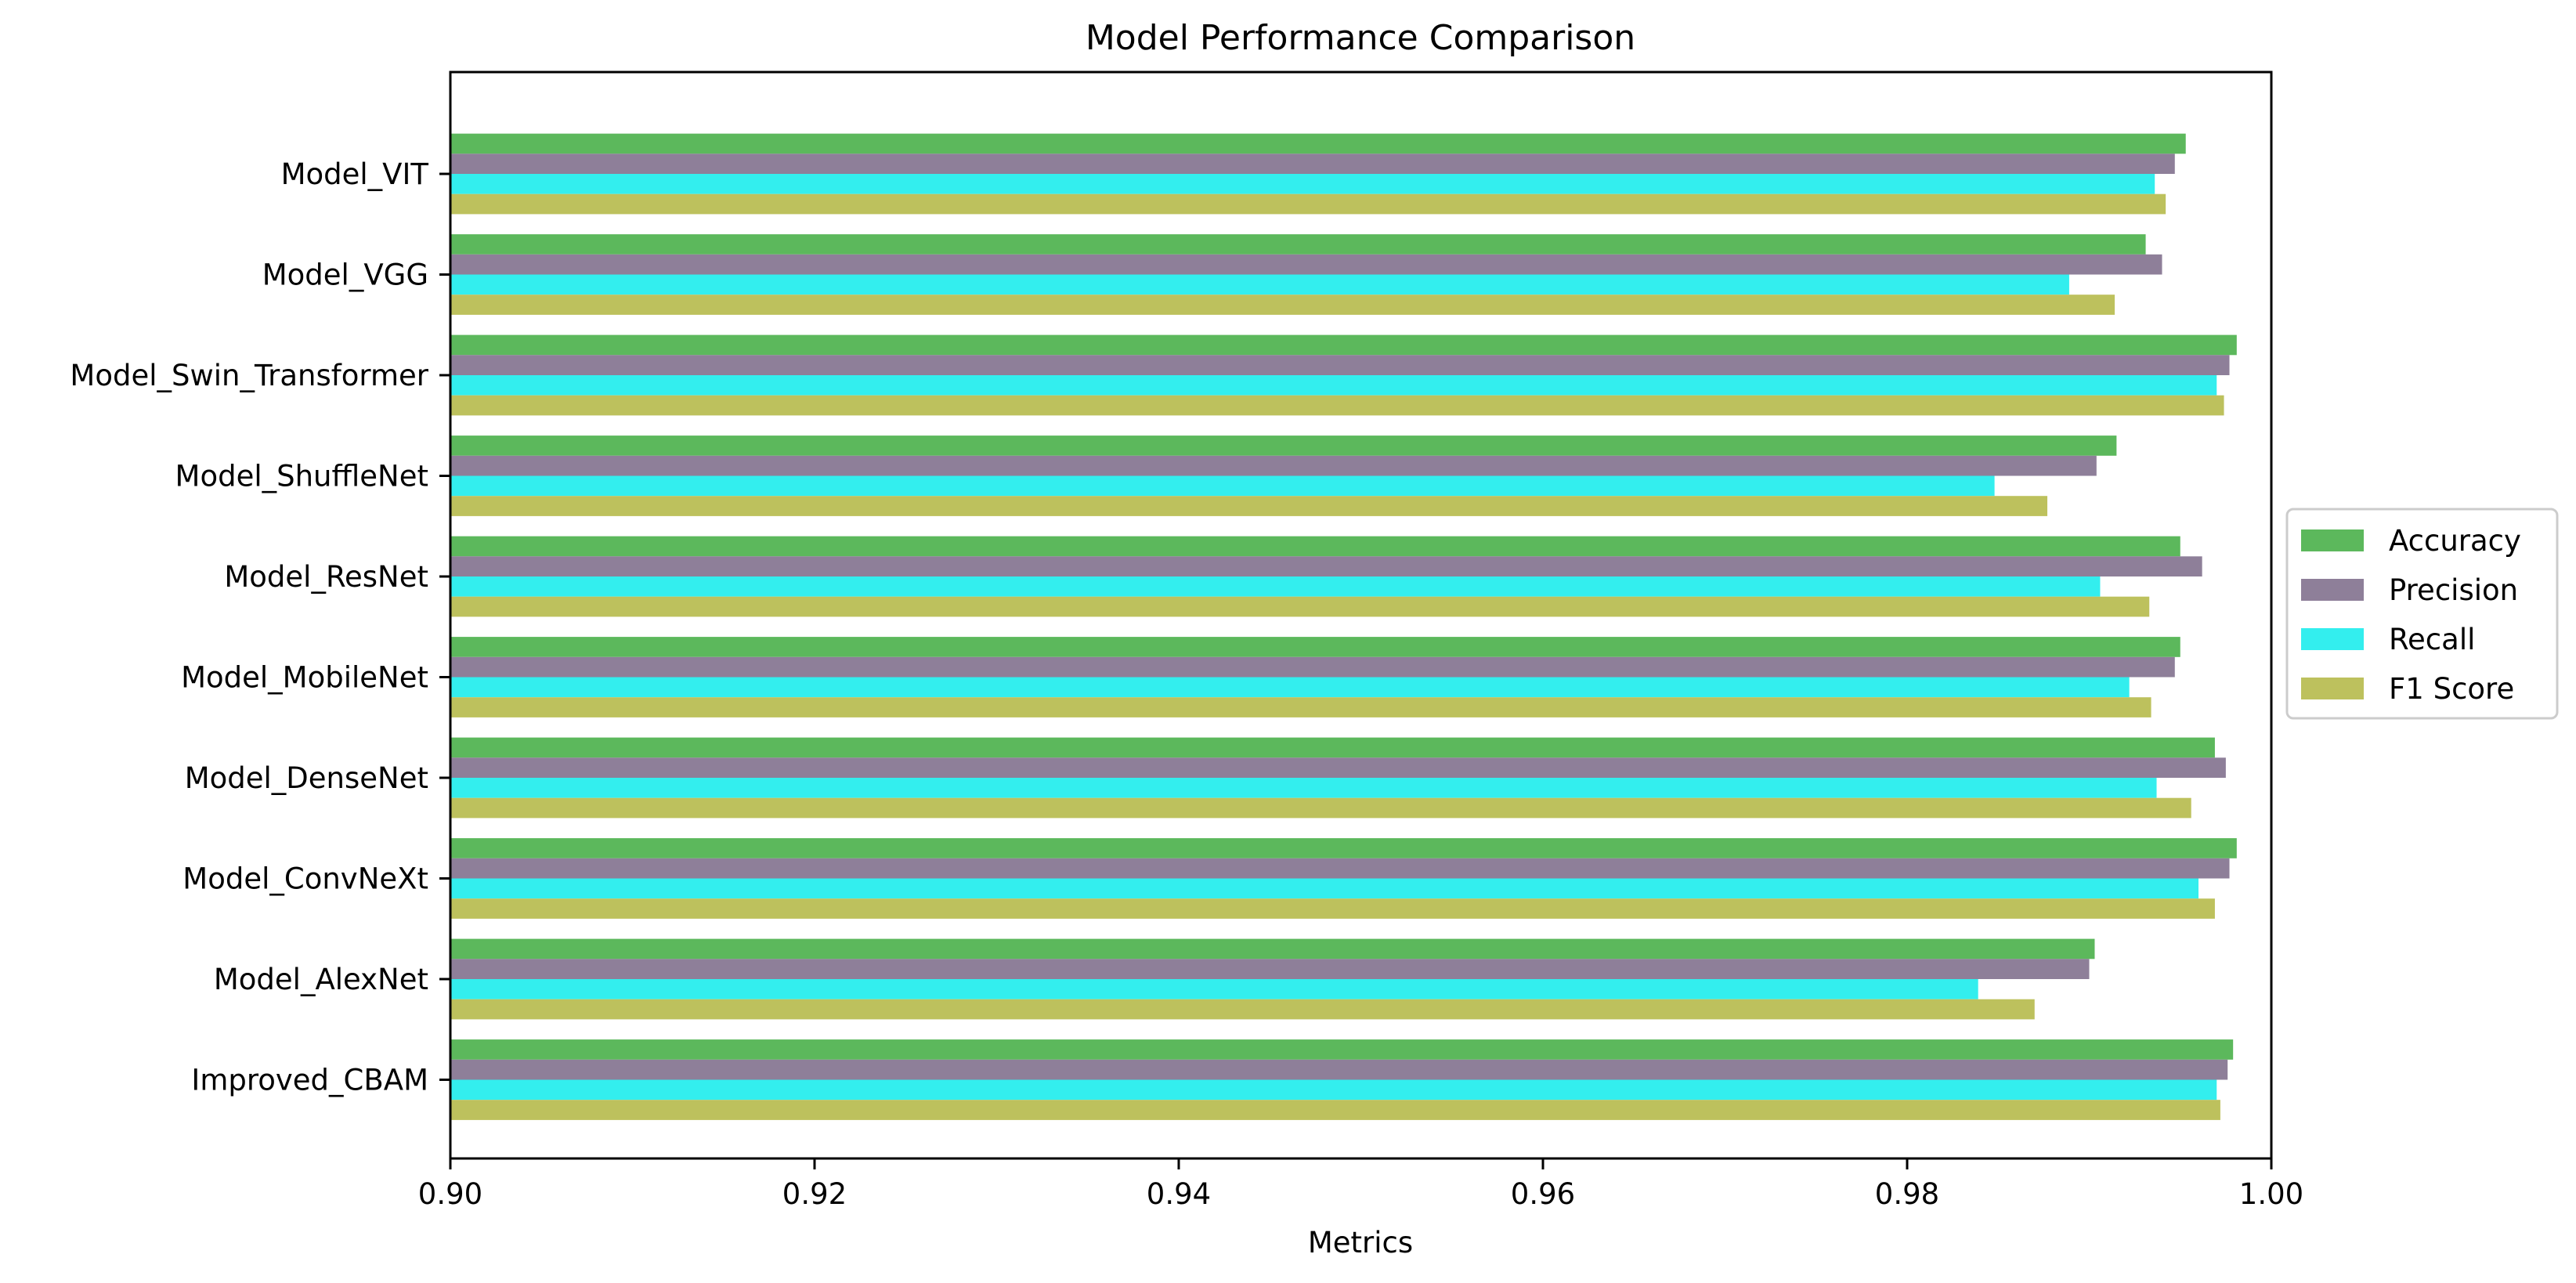 The height and width of the screenshot is (1283, 2576). I want to click on bar-recall-model_vgg, so click(1259, 284).